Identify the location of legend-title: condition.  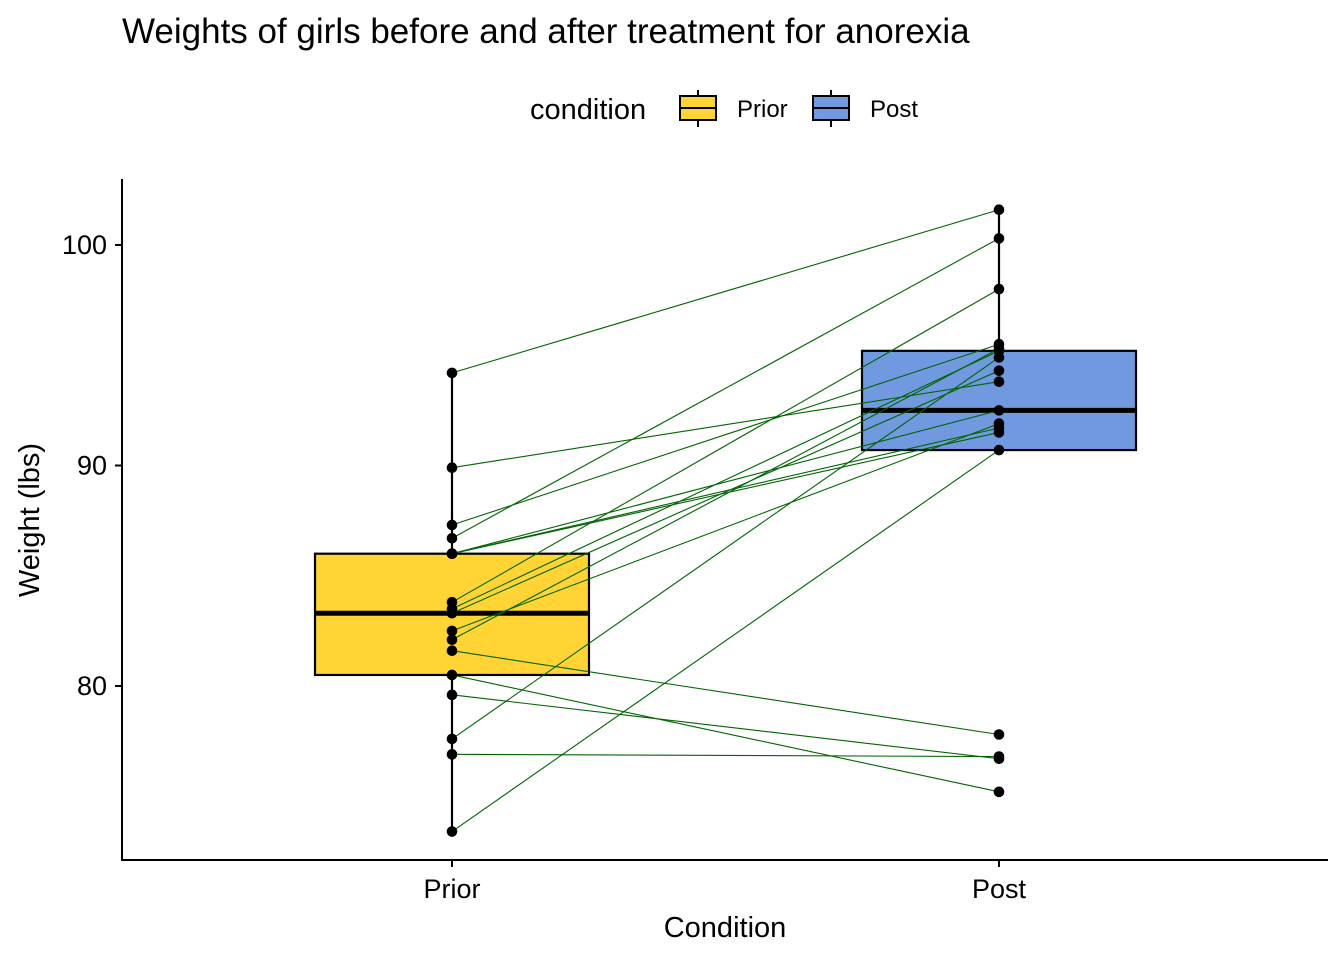
(588, 110).